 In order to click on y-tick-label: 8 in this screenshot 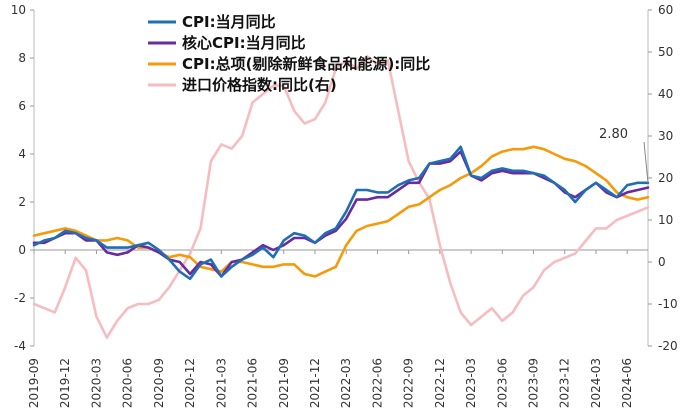, I will do `click(22, 58)`.